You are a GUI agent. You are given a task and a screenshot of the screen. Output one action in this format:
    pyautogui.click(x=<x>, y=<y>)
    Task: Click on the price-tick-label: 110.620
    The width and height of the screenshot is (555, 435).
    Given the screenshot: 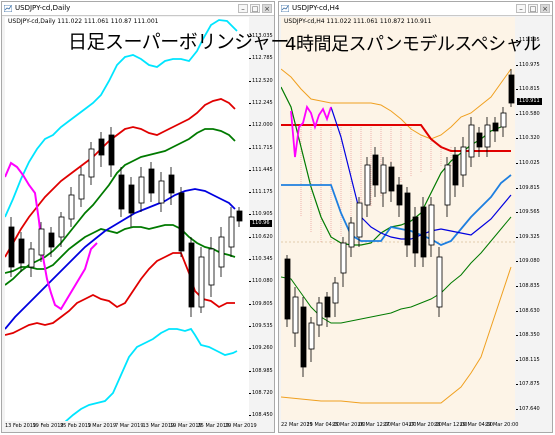 What is the action you would take?
    pyautogui.click(x=261, y=236)
    